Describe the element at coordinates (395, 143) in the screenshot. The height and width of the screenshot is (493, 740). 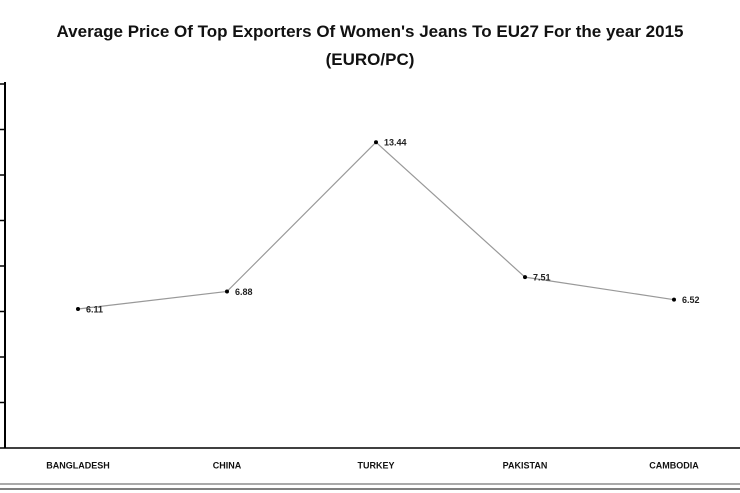
I see `data-label: 13.44` at that location.